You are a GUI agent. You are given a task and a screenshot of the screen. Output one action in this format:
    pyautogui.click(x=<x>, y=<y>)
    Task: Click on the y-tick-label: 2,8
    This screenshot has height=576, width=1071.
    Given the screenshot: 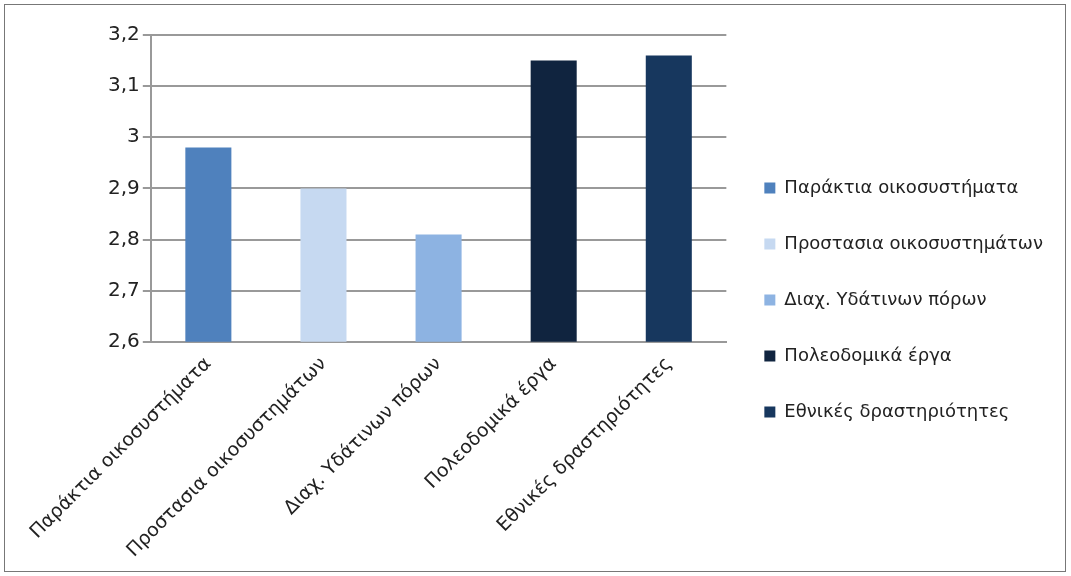 What is the action you would take?
    pyautogui.click(x=123, y=237)
    